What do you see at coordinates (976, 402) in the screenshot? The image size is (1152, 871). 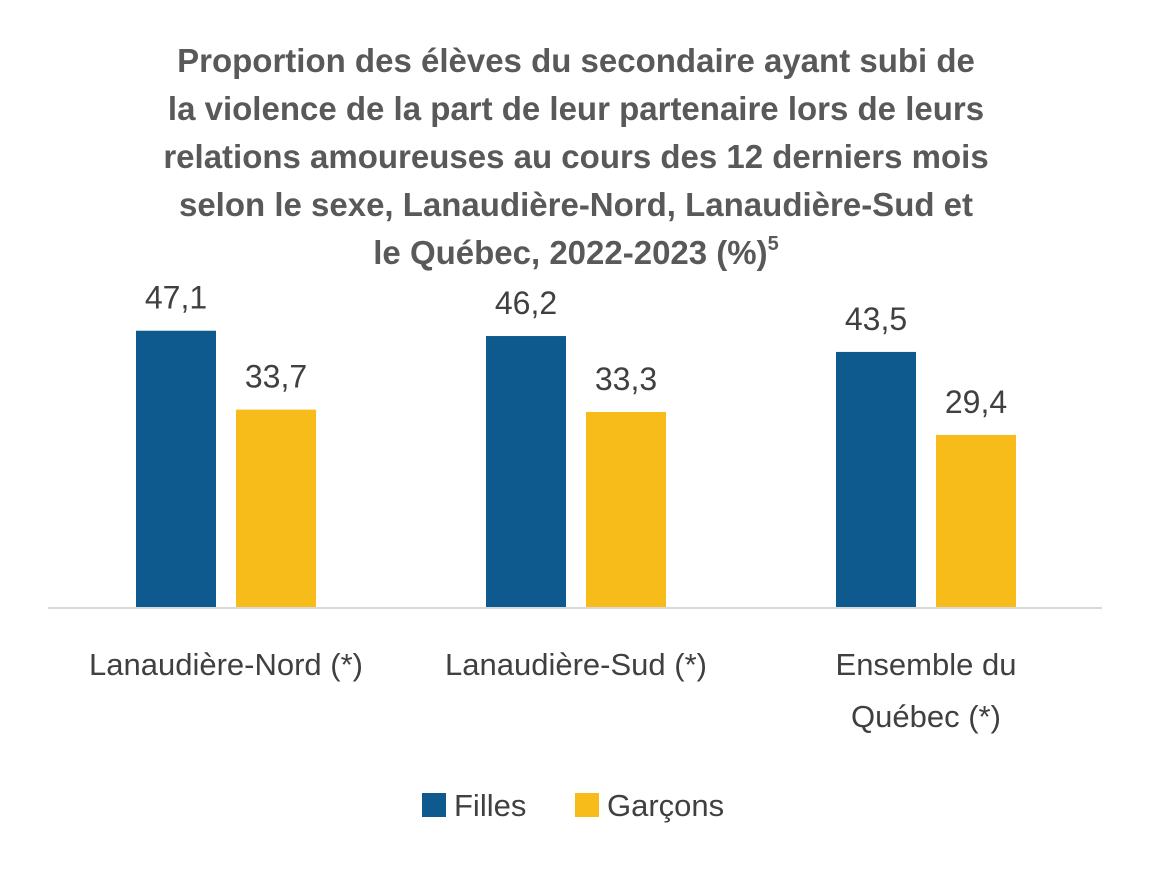 I see `data-label: 29,4` at bounding box center [976, 402].